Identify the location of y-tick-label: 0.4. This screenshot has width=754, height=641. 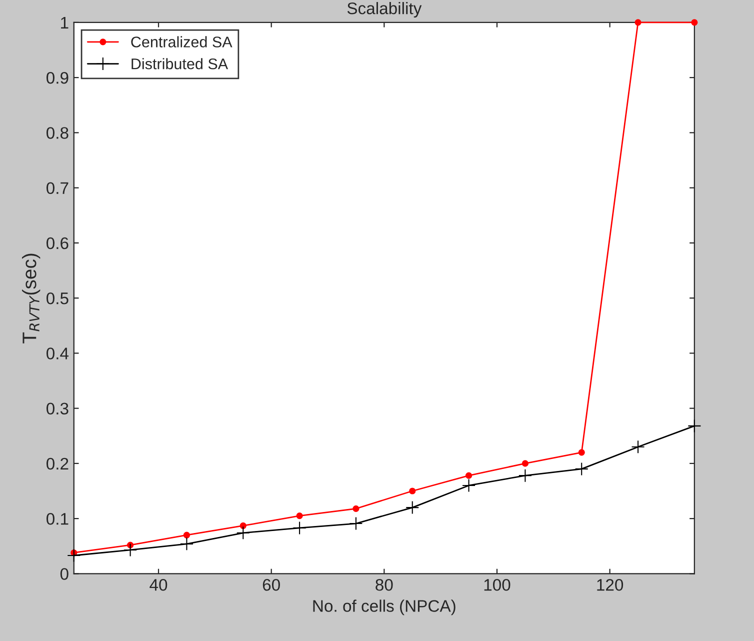
(57, 354).